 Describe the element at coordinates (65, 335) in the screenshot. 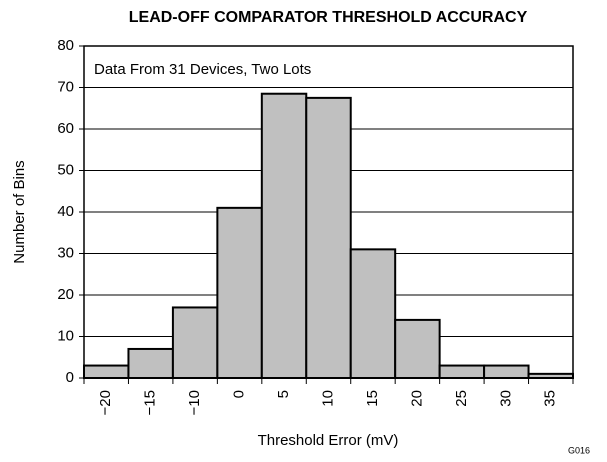

I see `y-tick-label: 10` at that location.